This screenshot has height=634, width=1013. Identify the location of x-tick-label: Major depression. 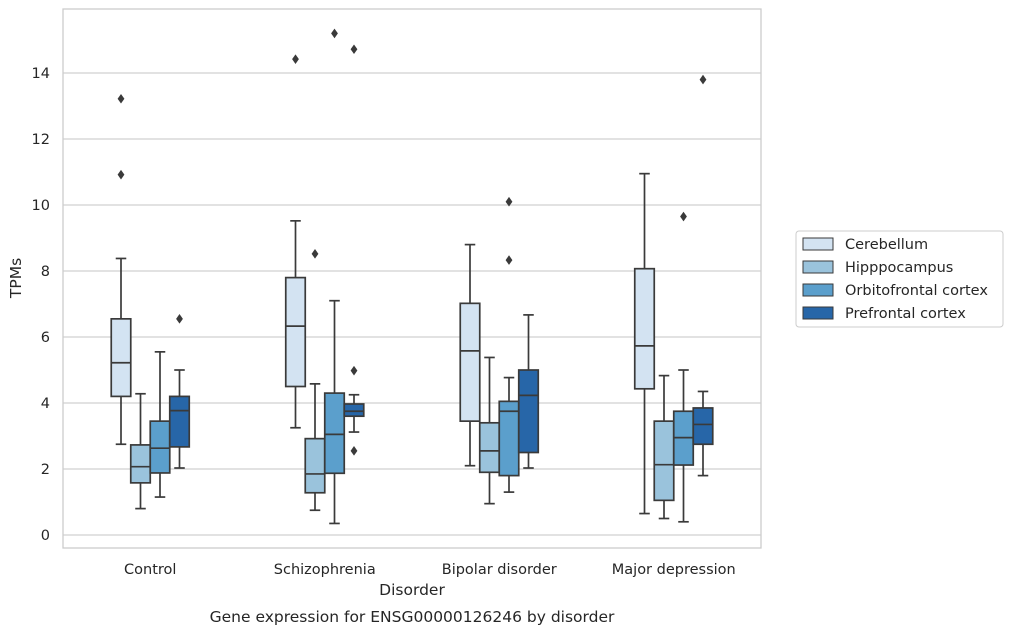
(674, 570).